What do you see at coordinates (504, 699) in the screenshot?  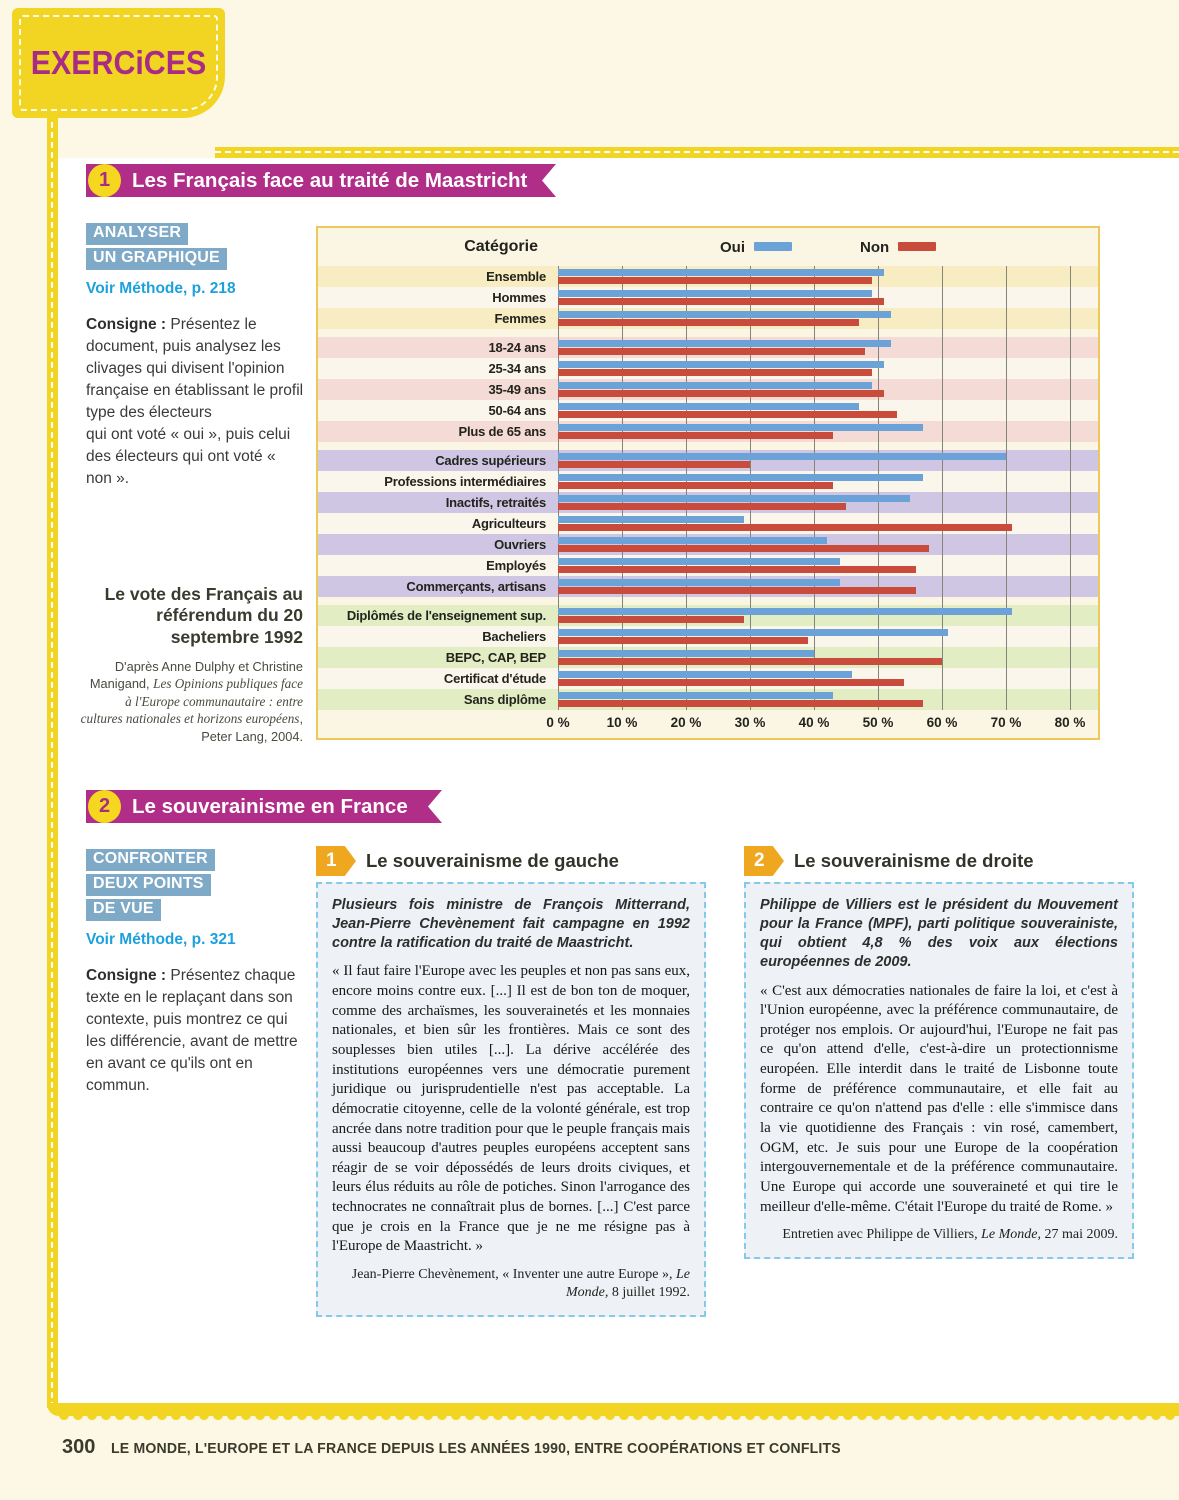 I see `chart-row-label: Sans diplôme` at bounding box center [504, 699].